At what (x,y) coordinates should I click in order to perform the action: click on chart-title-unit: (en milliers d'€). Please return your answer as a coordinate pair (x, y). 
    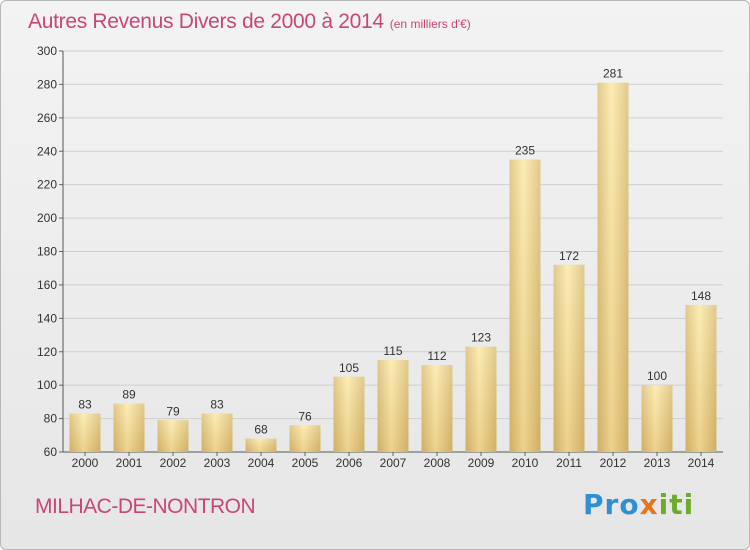
    Looking at the image, I should click on (430, 24).